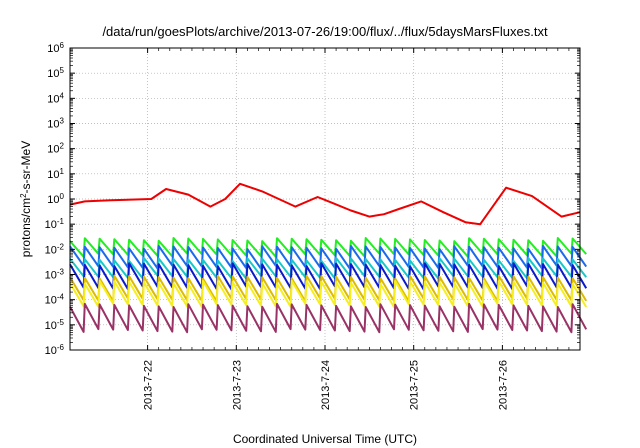 Image resolution: width=640 pixels, height=448 pixels. I want to click on x-tick-label: 2013-7-24, so click(326, 385).